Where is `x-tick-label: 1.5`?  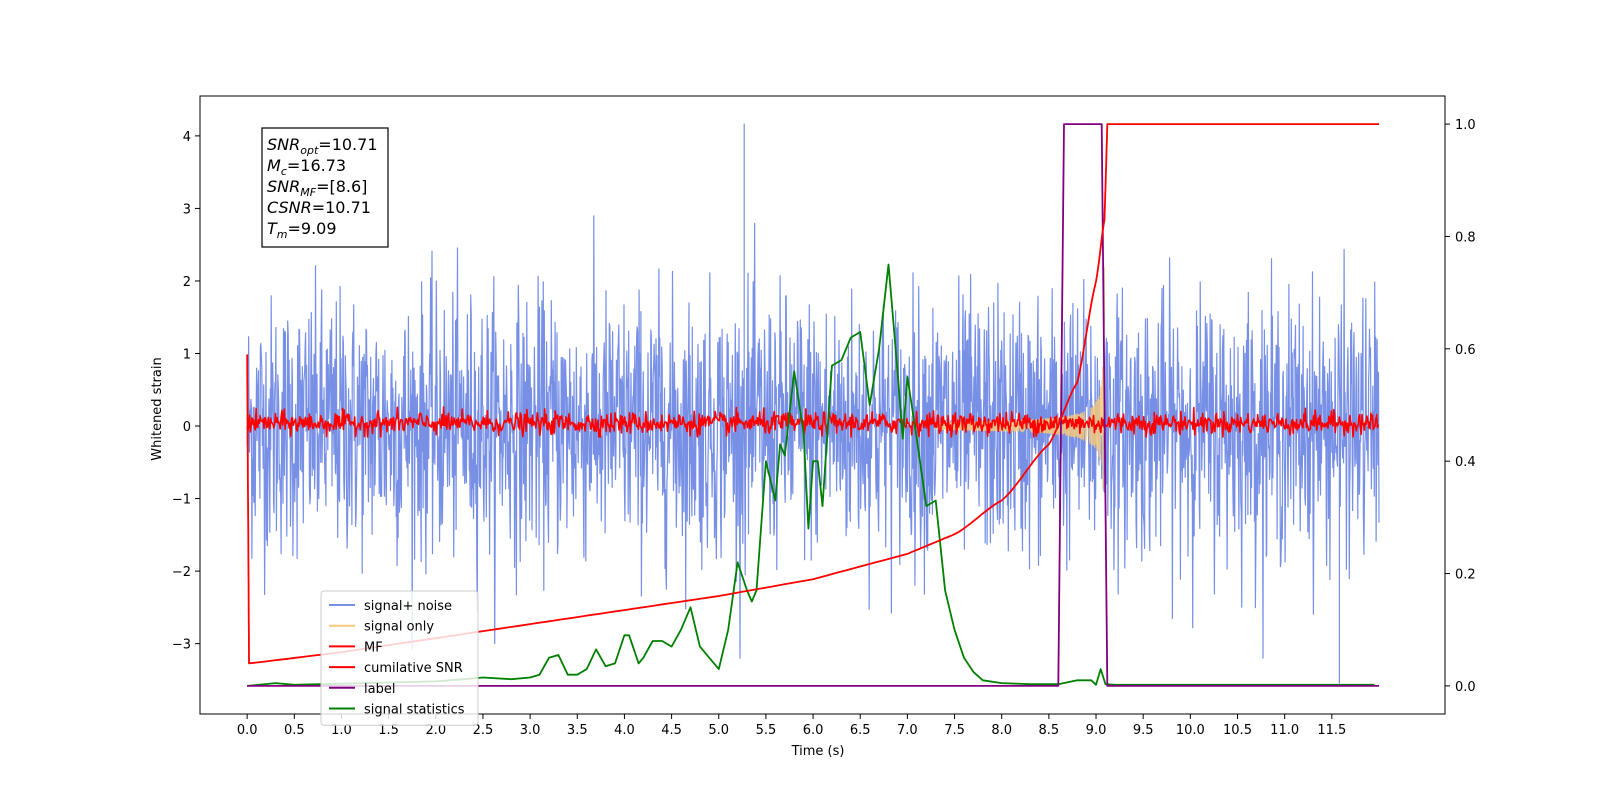
x-tick-label: 1.5 is located at coordinates (388, 730).